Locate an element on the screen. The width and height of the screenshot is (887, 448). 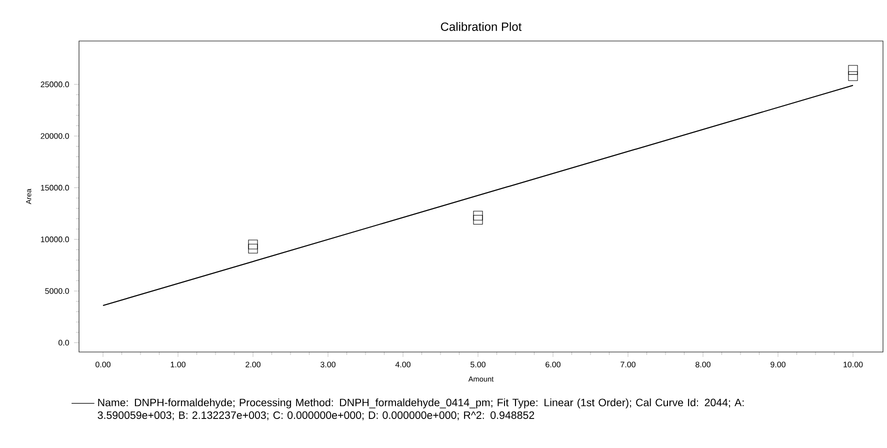
x-tick-label: 1.00 is located at coordinates (178, 365).